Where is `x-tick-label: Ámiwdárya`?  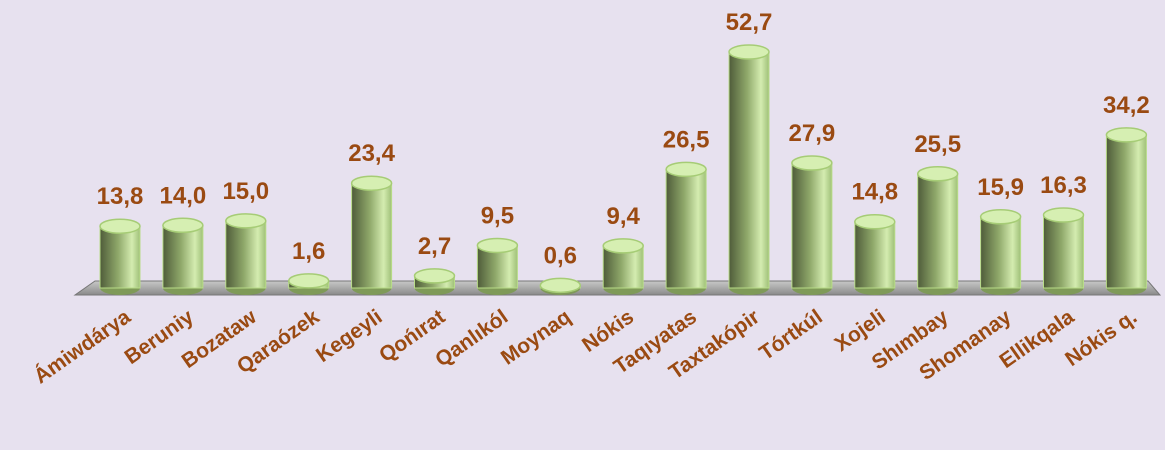 x-tick-label: Ámiwdárya is located at coordinates (82, 346).